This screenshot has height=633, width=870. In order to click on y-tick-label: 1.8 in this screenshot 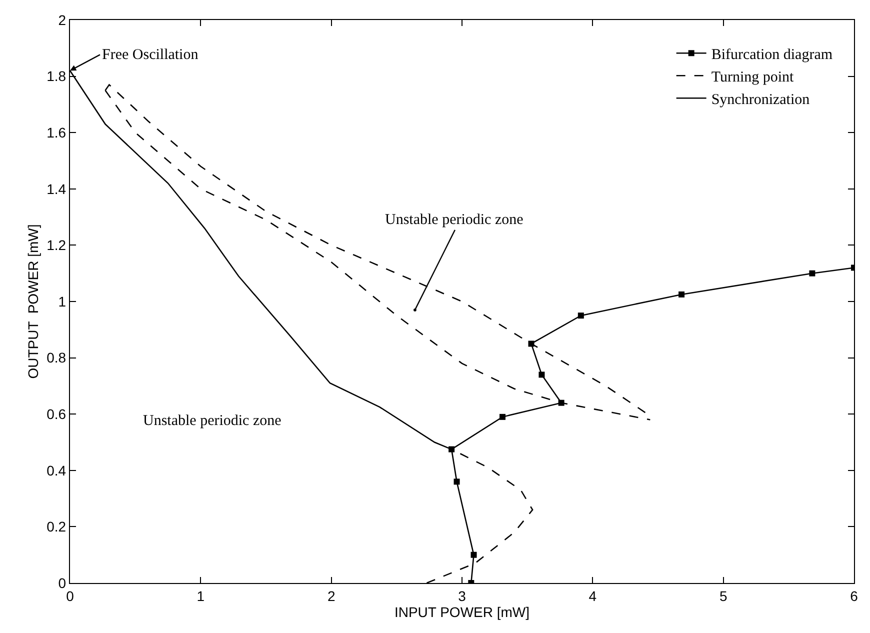, I will do `click(56, 76)`.